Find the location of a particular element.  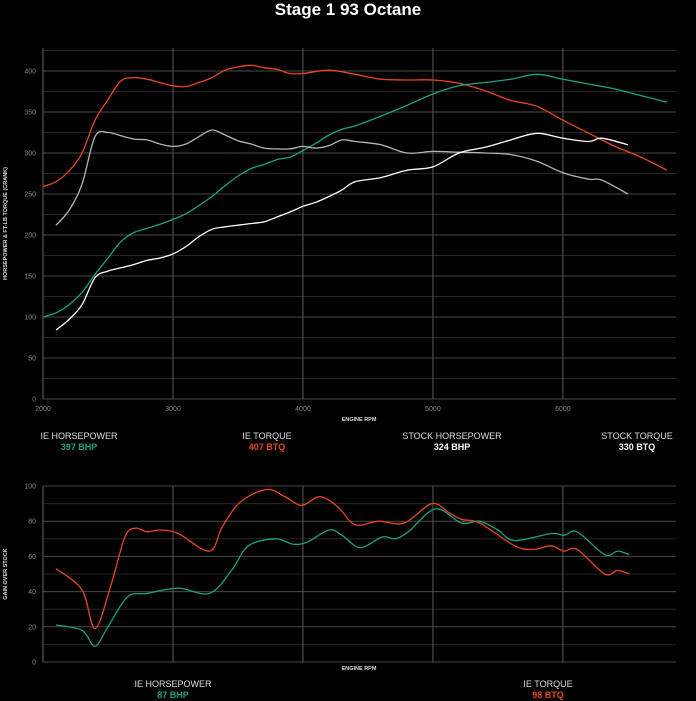

x-tick-label: 5000 is located at coordinates (433, 409).